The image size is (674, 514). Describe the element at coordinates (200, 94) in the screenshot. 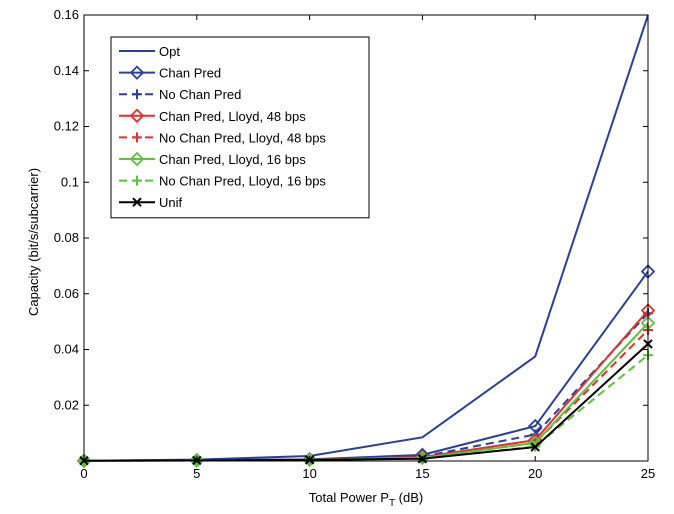

I see `legend-label: No Chan Pred` at that location.